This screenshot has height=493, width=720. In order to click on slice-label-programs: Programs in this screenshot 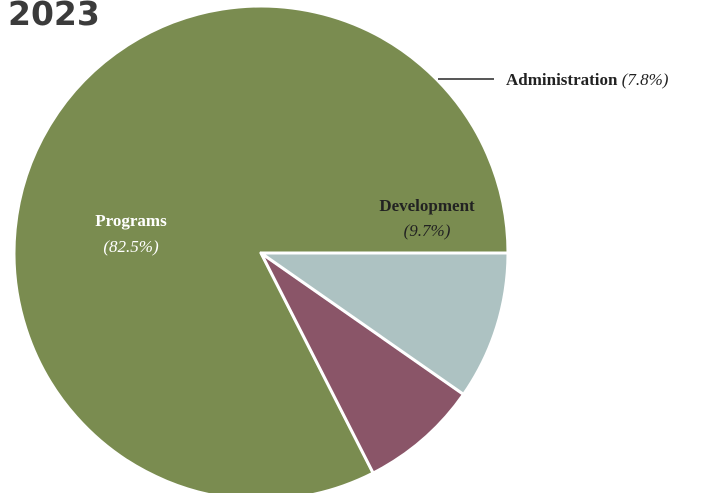, I will do `click(131, 220)`.